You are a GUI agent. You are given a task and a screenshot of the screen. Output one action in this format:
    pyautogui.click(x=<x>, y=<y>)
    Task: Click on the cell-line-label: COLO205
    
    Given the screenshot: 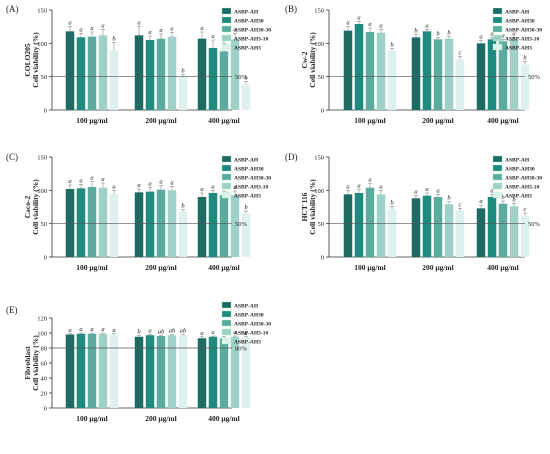 What is the action you would take?
    pyautogui.click(x=27, y=60)
    